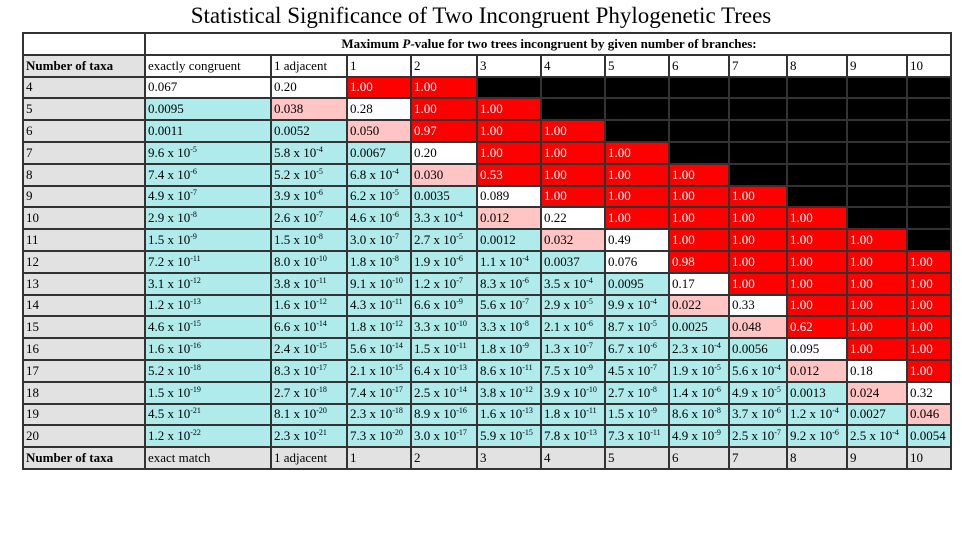 The width and height of the screenshot is (962, 554). What do you see at coordinates (637, 370) in the screenshot?
I see `p-value-cell: 4.5 x 10⁻⁷` at bounding box center [637, 370].